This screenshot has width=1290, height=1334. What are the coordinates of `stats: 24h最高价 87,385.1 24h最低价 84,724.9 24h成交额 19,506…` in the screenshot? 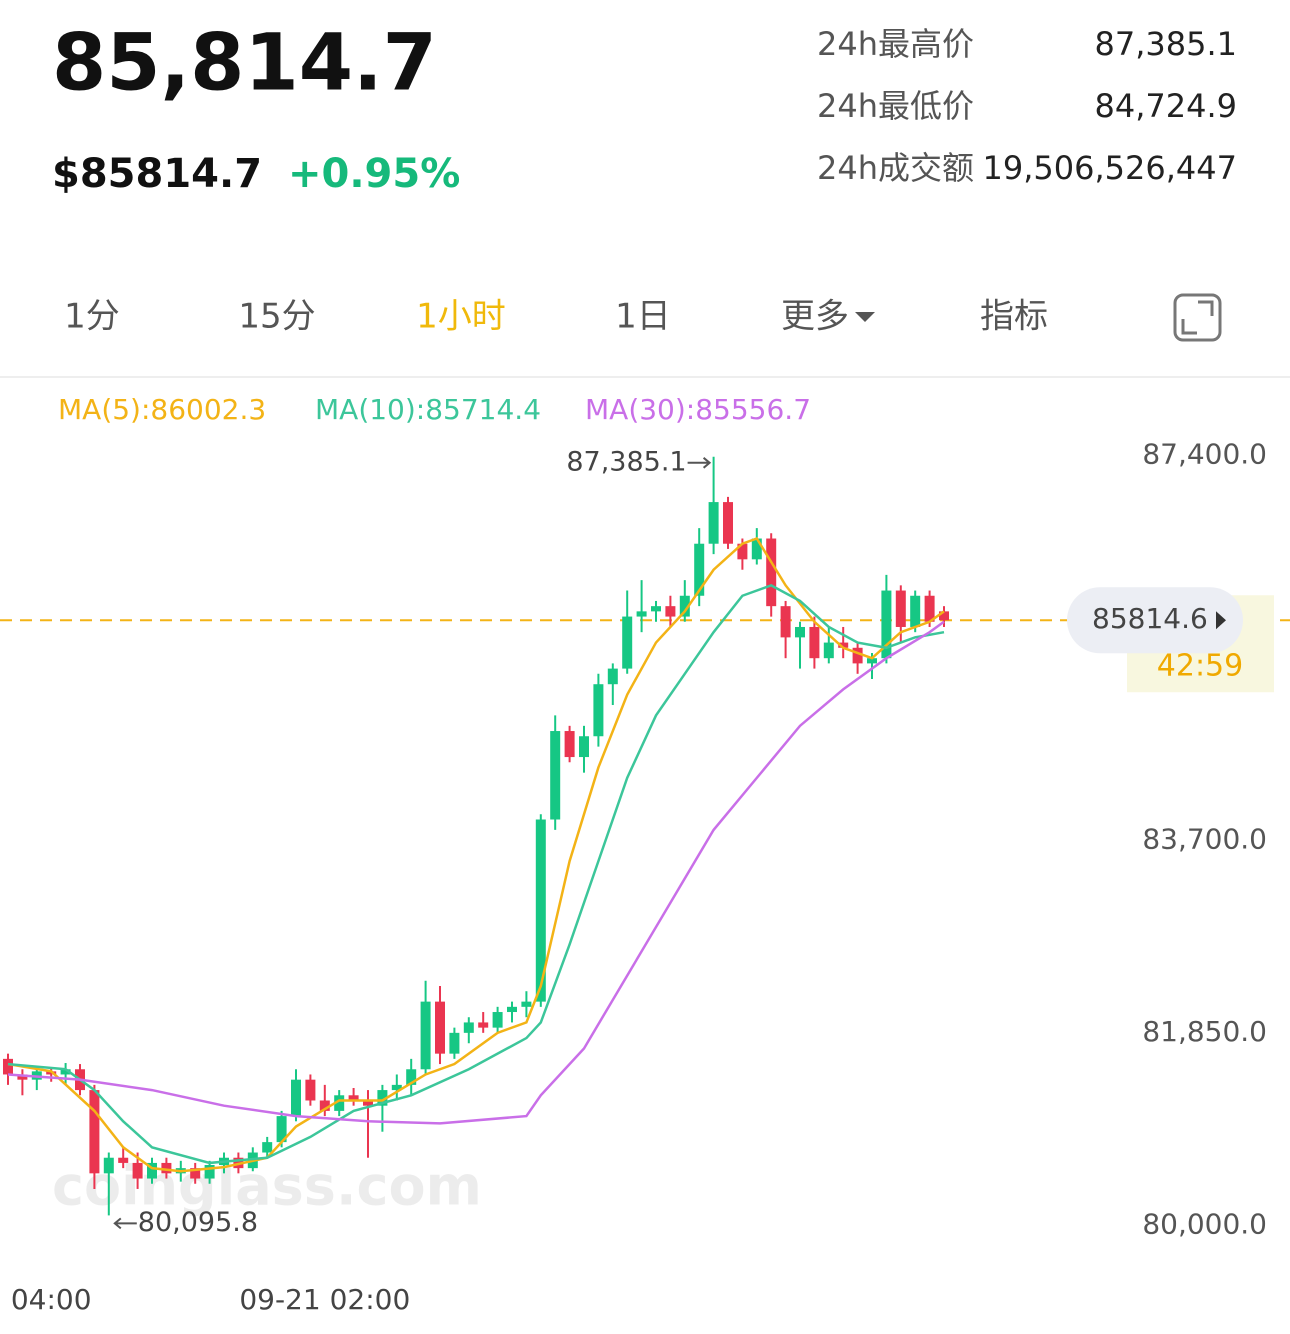 It's located at (1027, 106).